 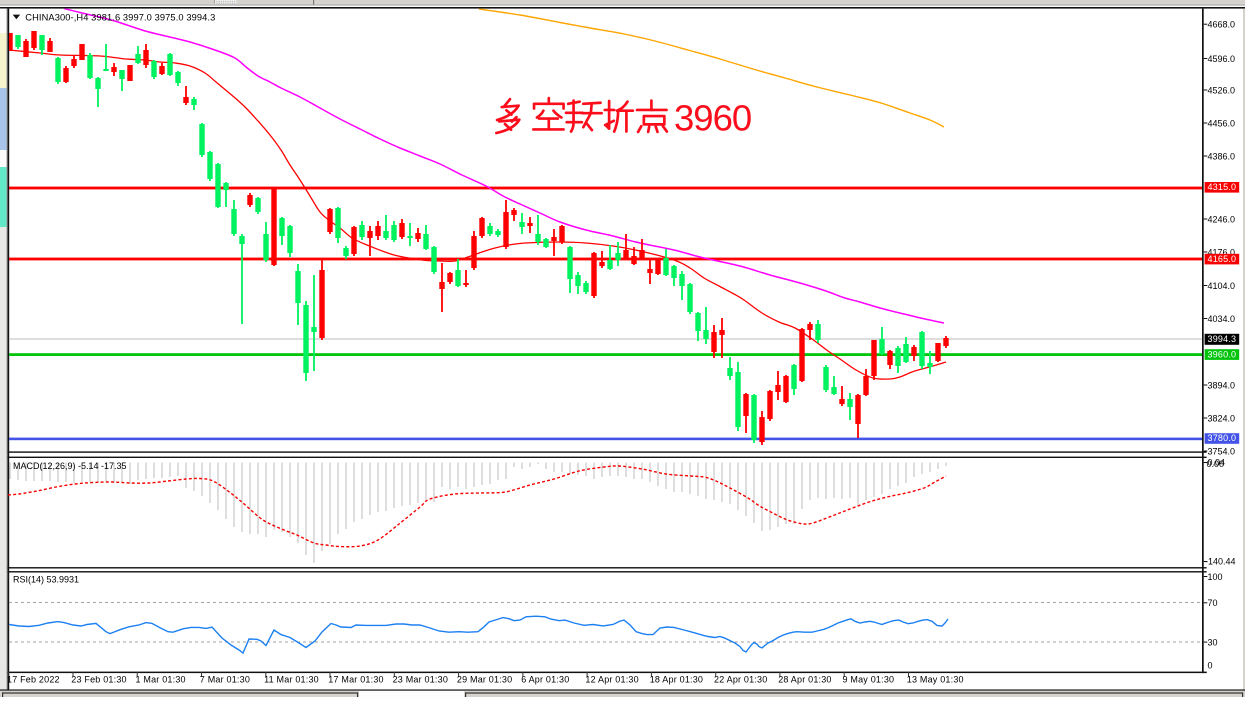 What do you see at coordinates (1222, 385) in the screenshot?
I see `svg-text: 3894.0` at bounding box center [1222, 385].